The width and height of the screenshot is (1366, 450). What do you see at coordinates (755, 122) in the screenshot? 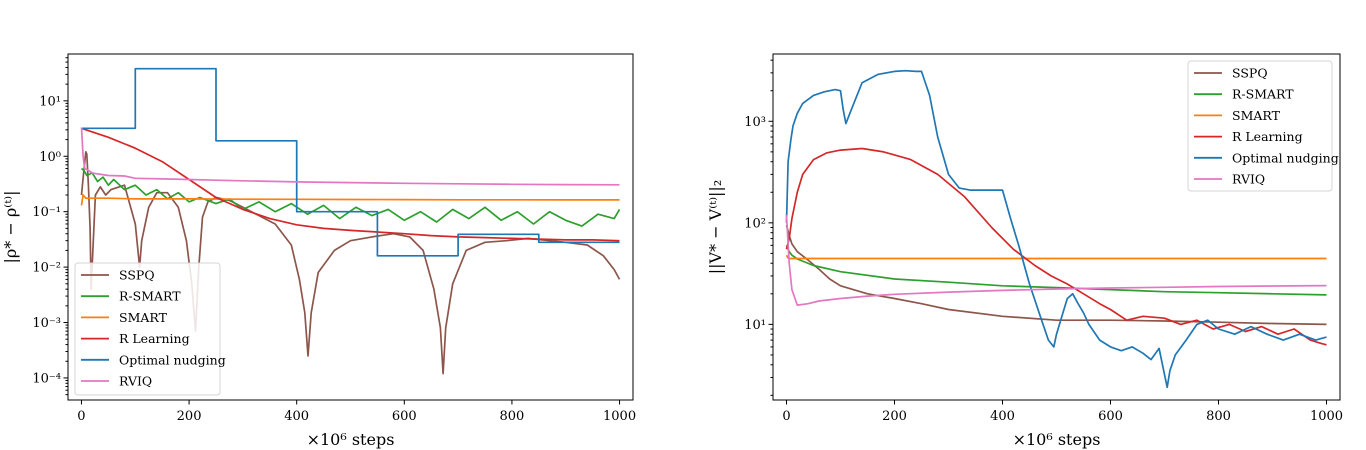
I see `y-tick-label: 10³` at bounding box center [755, 122].